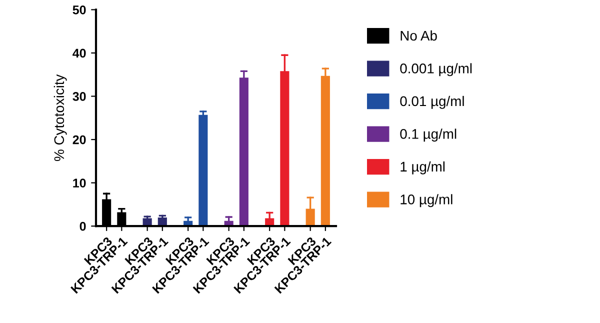  What do you see at coordinates (422, 167) in the screenshot?
I see `legend-label: 1 µg/ml` at bounding box center [422, 167].